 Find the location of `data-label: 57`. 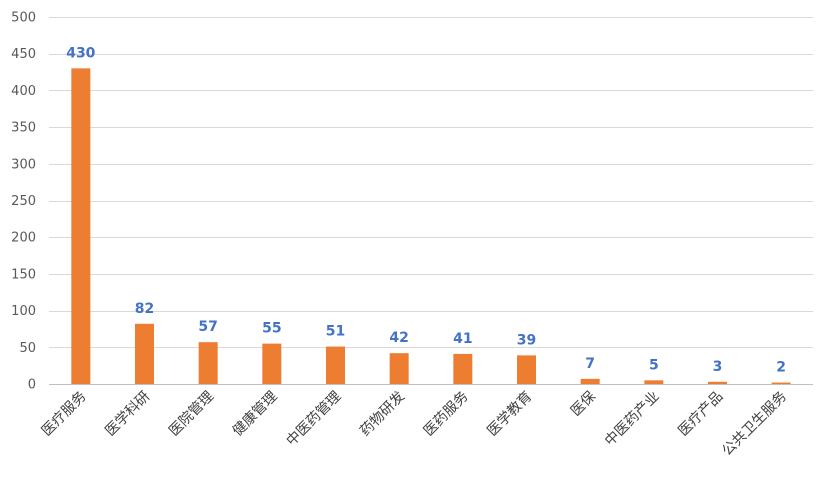

data-label: 57 is located at coordinates (207, 327).